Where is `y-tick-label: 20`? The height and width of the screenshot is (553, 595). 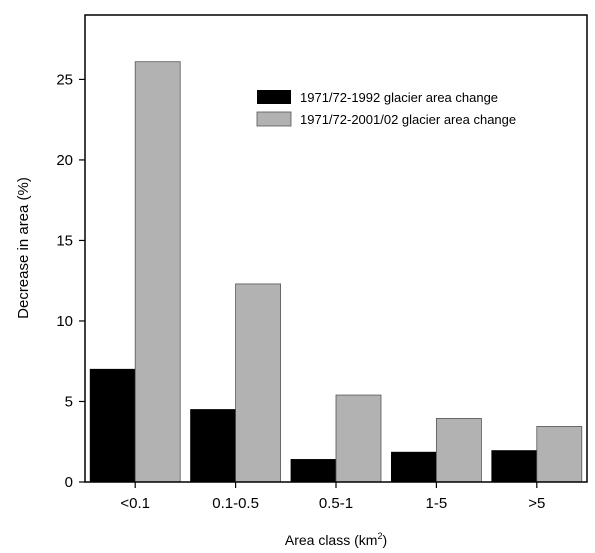 y-tick-label: 20 is located at coordinates (64, 160).